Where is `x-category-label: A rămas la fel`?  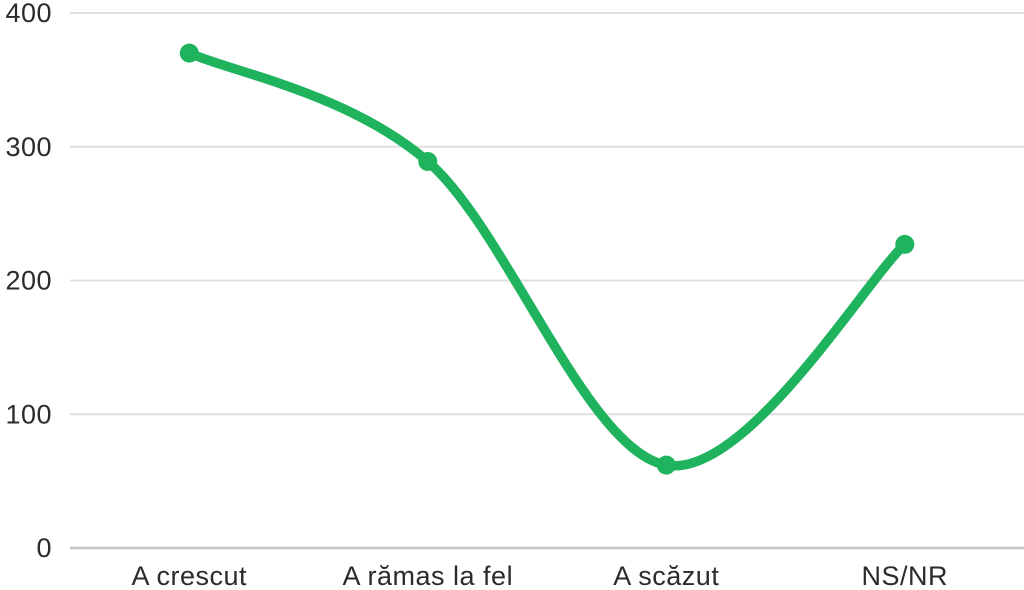
x-category-label: A rămas la fel is located at coordinates (428, 575).